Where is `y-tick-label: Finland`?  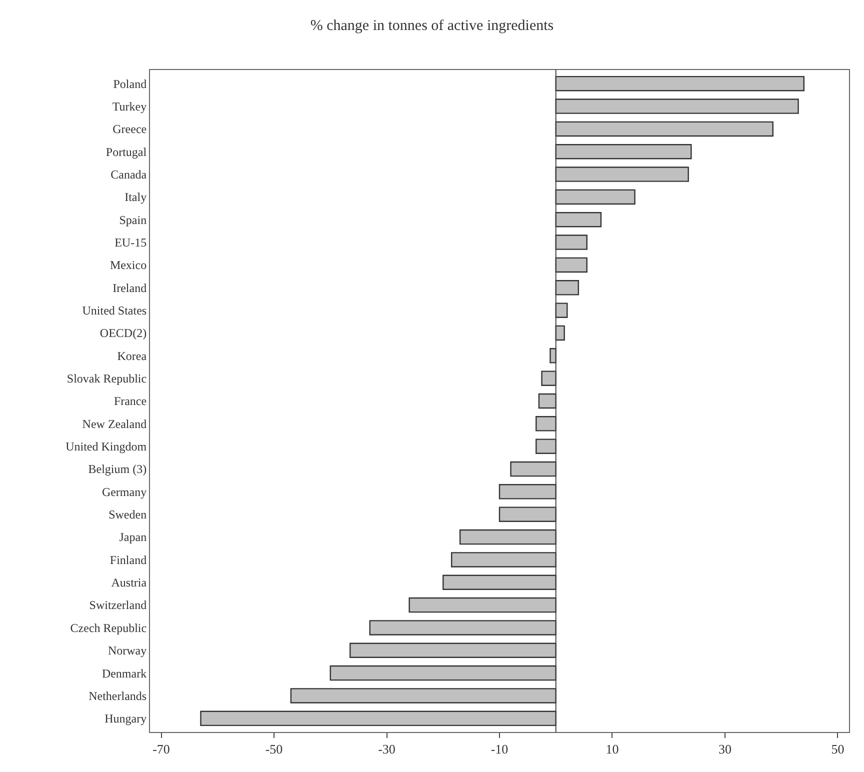
y-tick-label: Finland is located at coordinates (128, 559).